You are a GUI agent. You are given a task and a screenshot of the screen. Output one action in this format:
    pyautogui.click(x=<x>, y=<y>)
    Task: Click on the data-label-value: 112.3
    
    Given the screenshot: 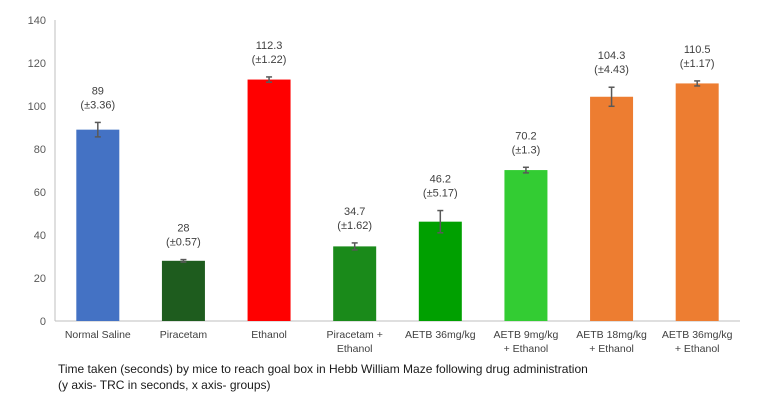 What is the action you would take?
    pyautogui.click(x=269, y=46)
    